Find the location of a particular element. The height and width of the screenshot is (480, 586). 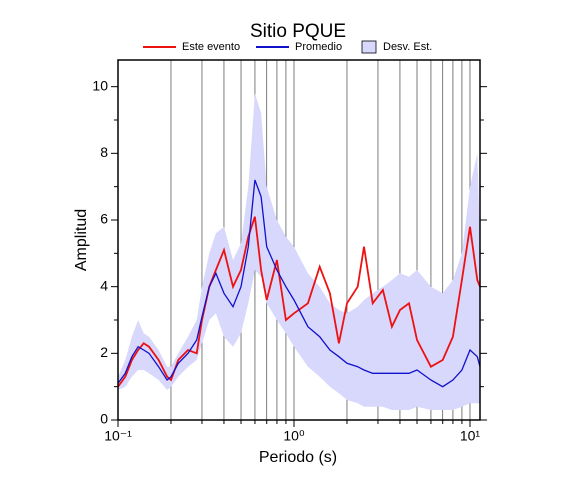

x-axis-label: Periodo (s) is located at coordinates (298, 457).